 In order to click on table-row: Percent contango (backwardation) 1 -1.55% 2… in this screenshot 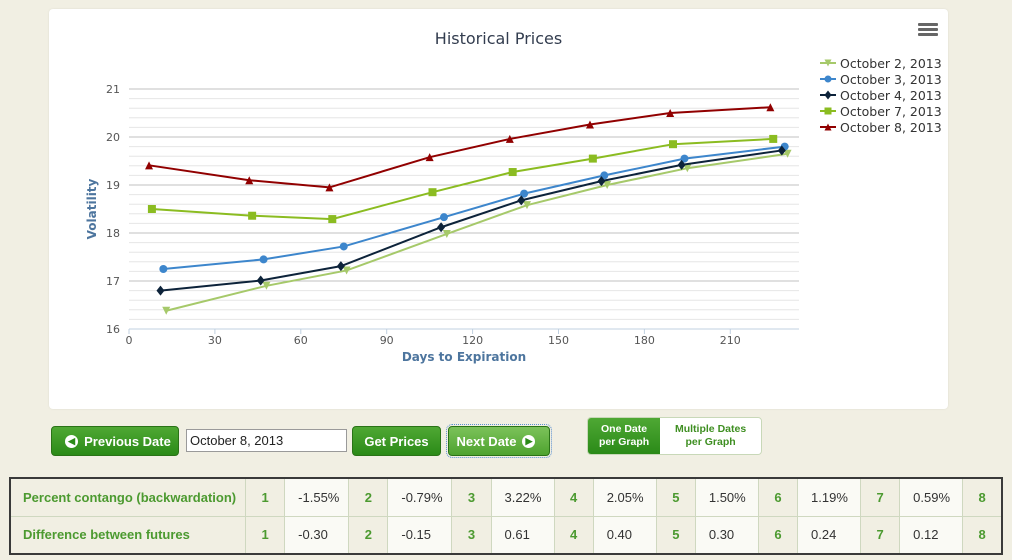, I will do `click(506, 497)`.